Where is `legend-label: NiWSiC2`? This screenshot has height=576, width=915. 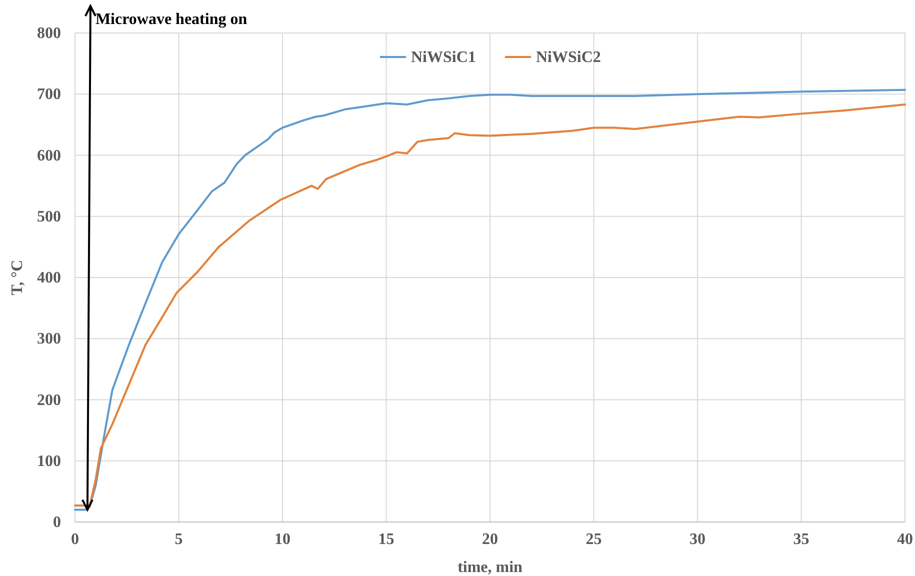 legend-label: NiWSiC2 is located at coordinates (568, 57).